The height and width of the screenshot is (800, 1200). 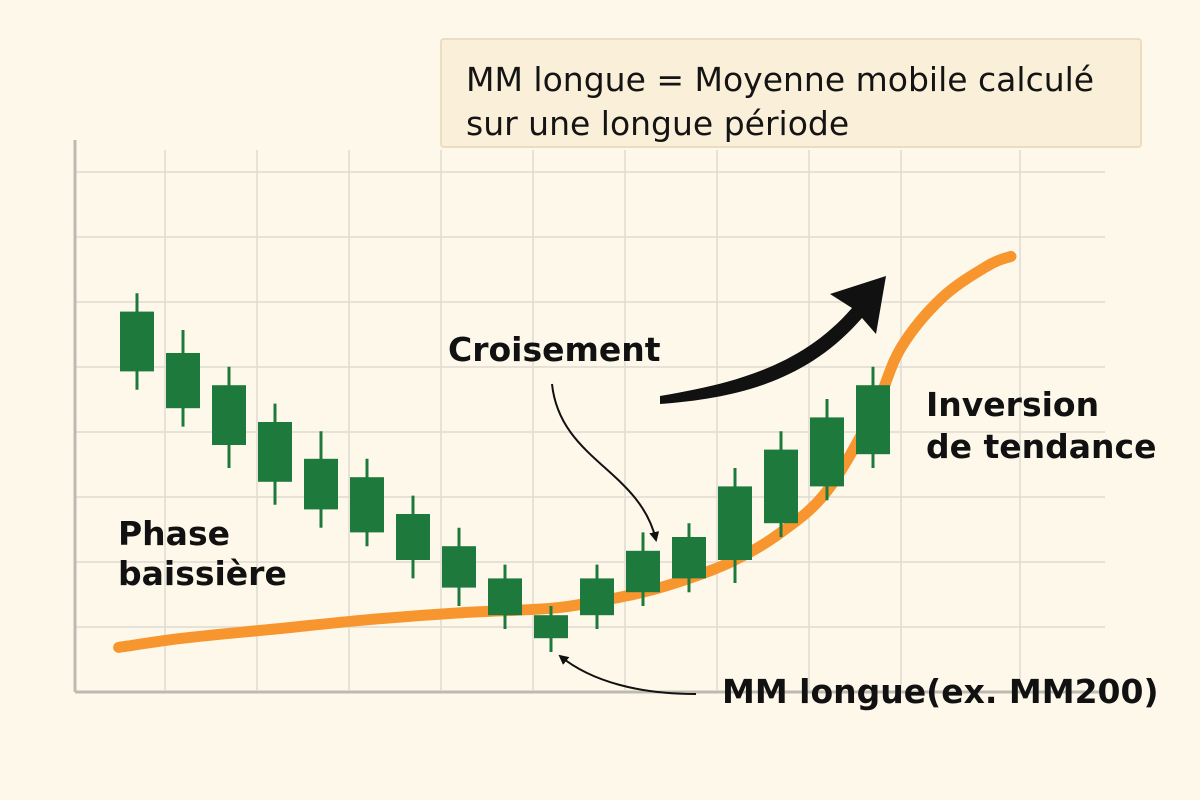 What do you see at coordinates (658, 123) in the screenshot?
I see `note-line-2: sur une longue période` at bounding box center [658, 123].